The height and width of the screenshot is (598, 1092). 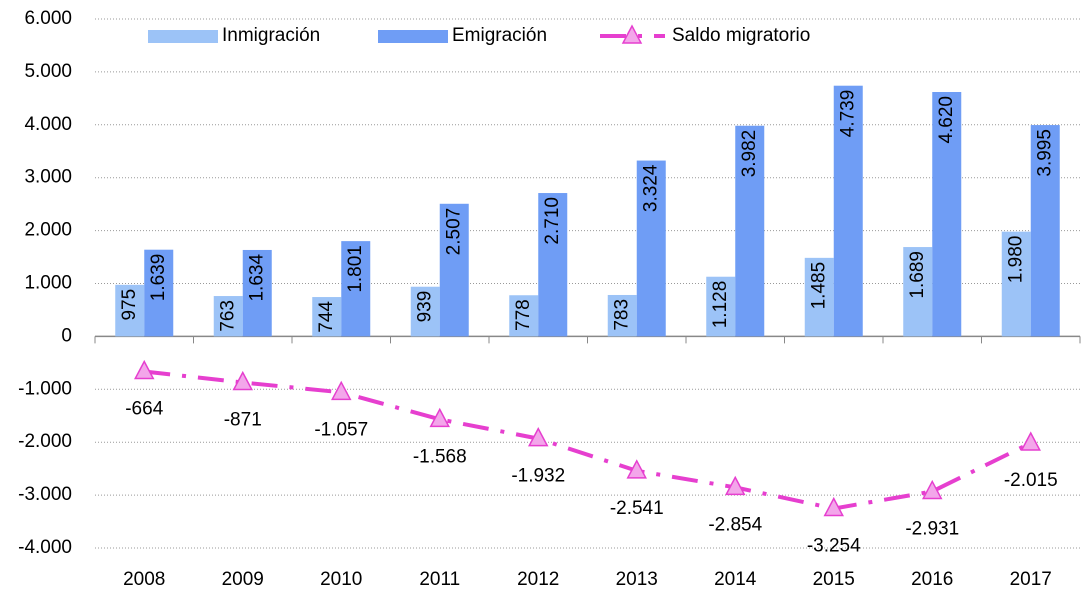 I want to click on bar-value-label: 1.689, so click(x=917, y=275).